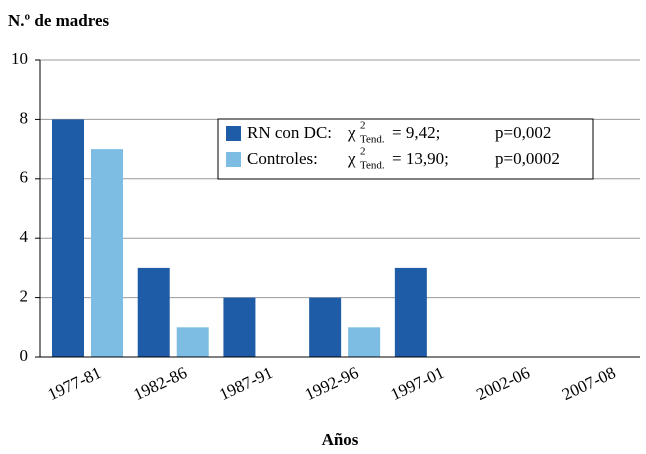 This screenshot has height=454, width=646. Describe the element at coordinates (420, 158) in the screenshot. I see `legend-stat: = 13,90;` at that location.